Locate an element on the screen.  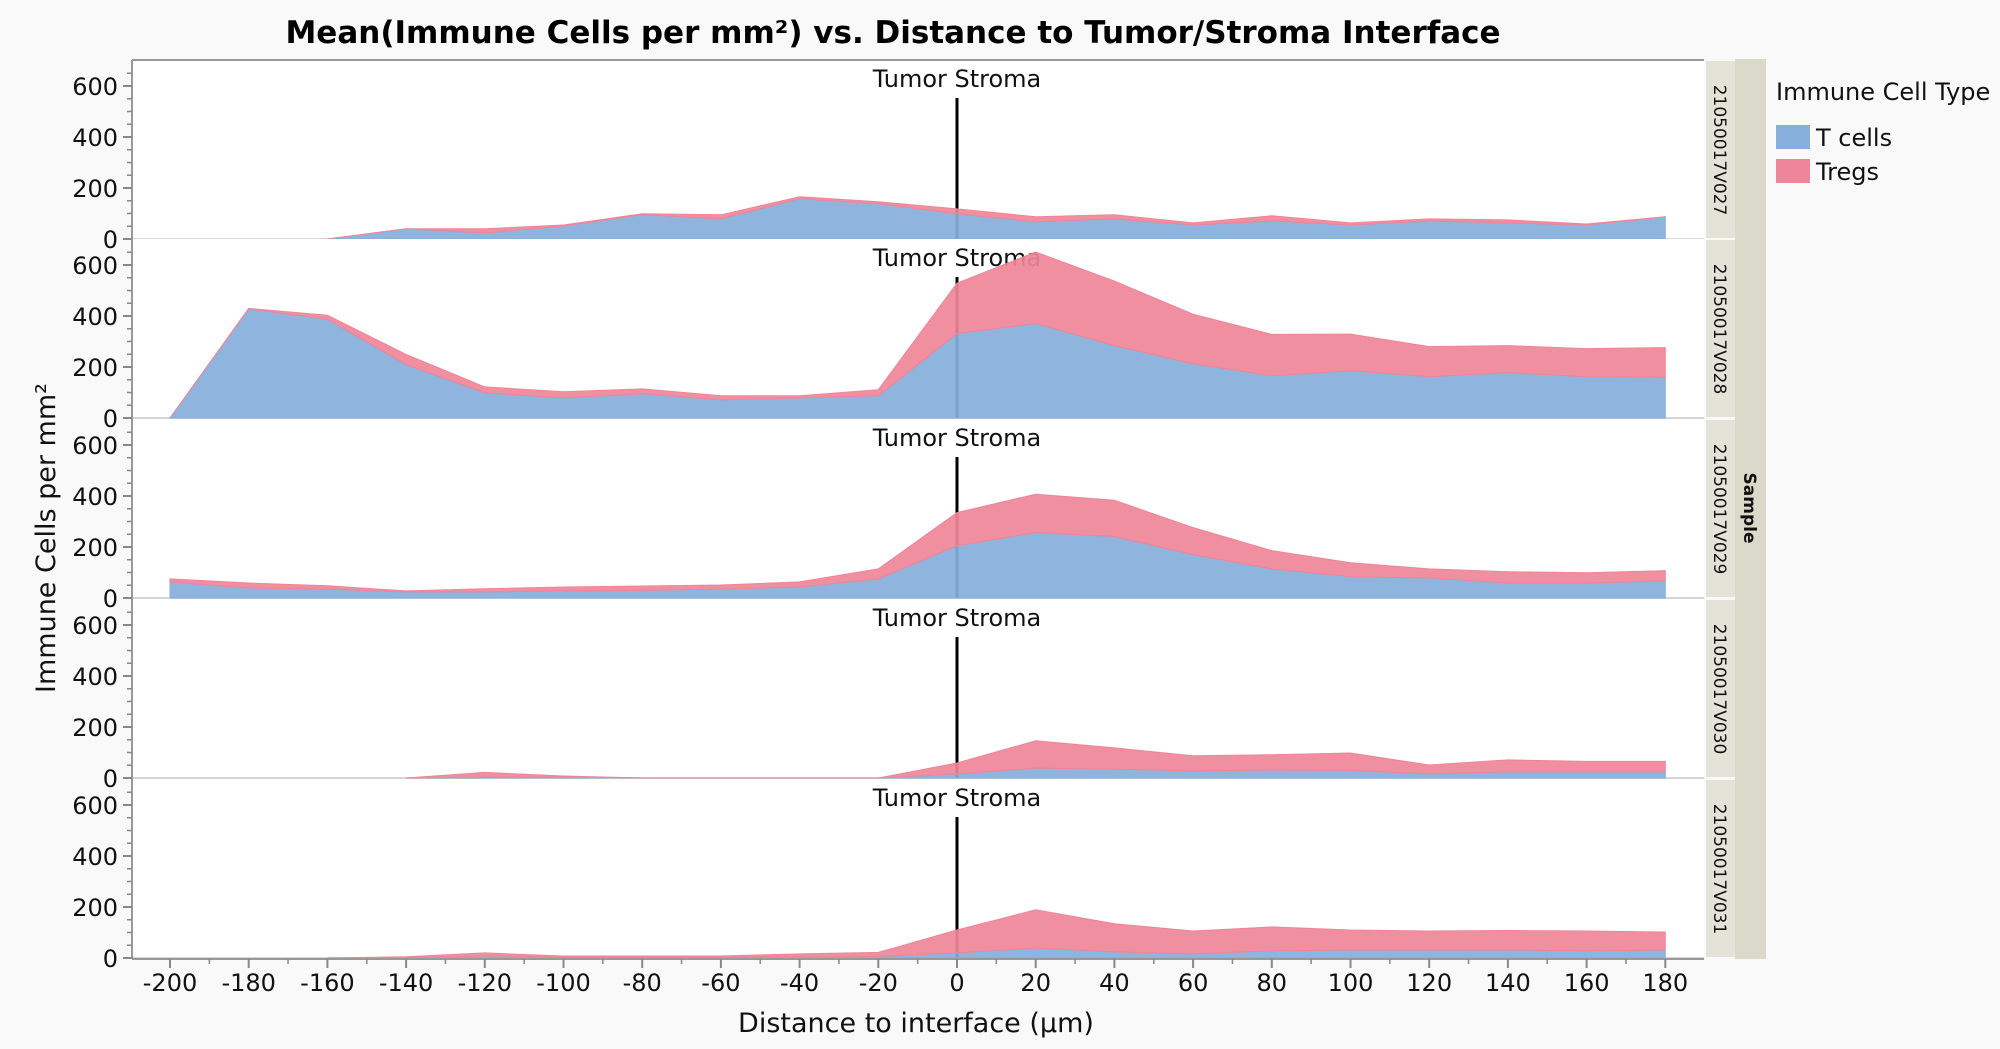
x-tick-label: 20 is located at coordinates (1035, 983).